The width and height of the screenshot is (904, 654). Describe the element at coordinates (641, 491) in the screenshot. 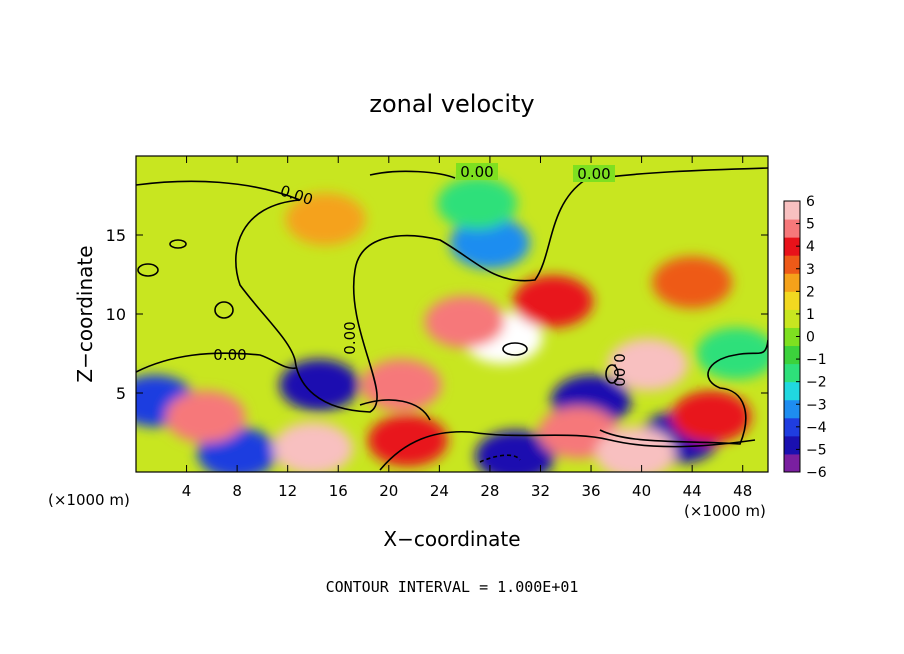

I see `x-tick-label: 40` at that location.